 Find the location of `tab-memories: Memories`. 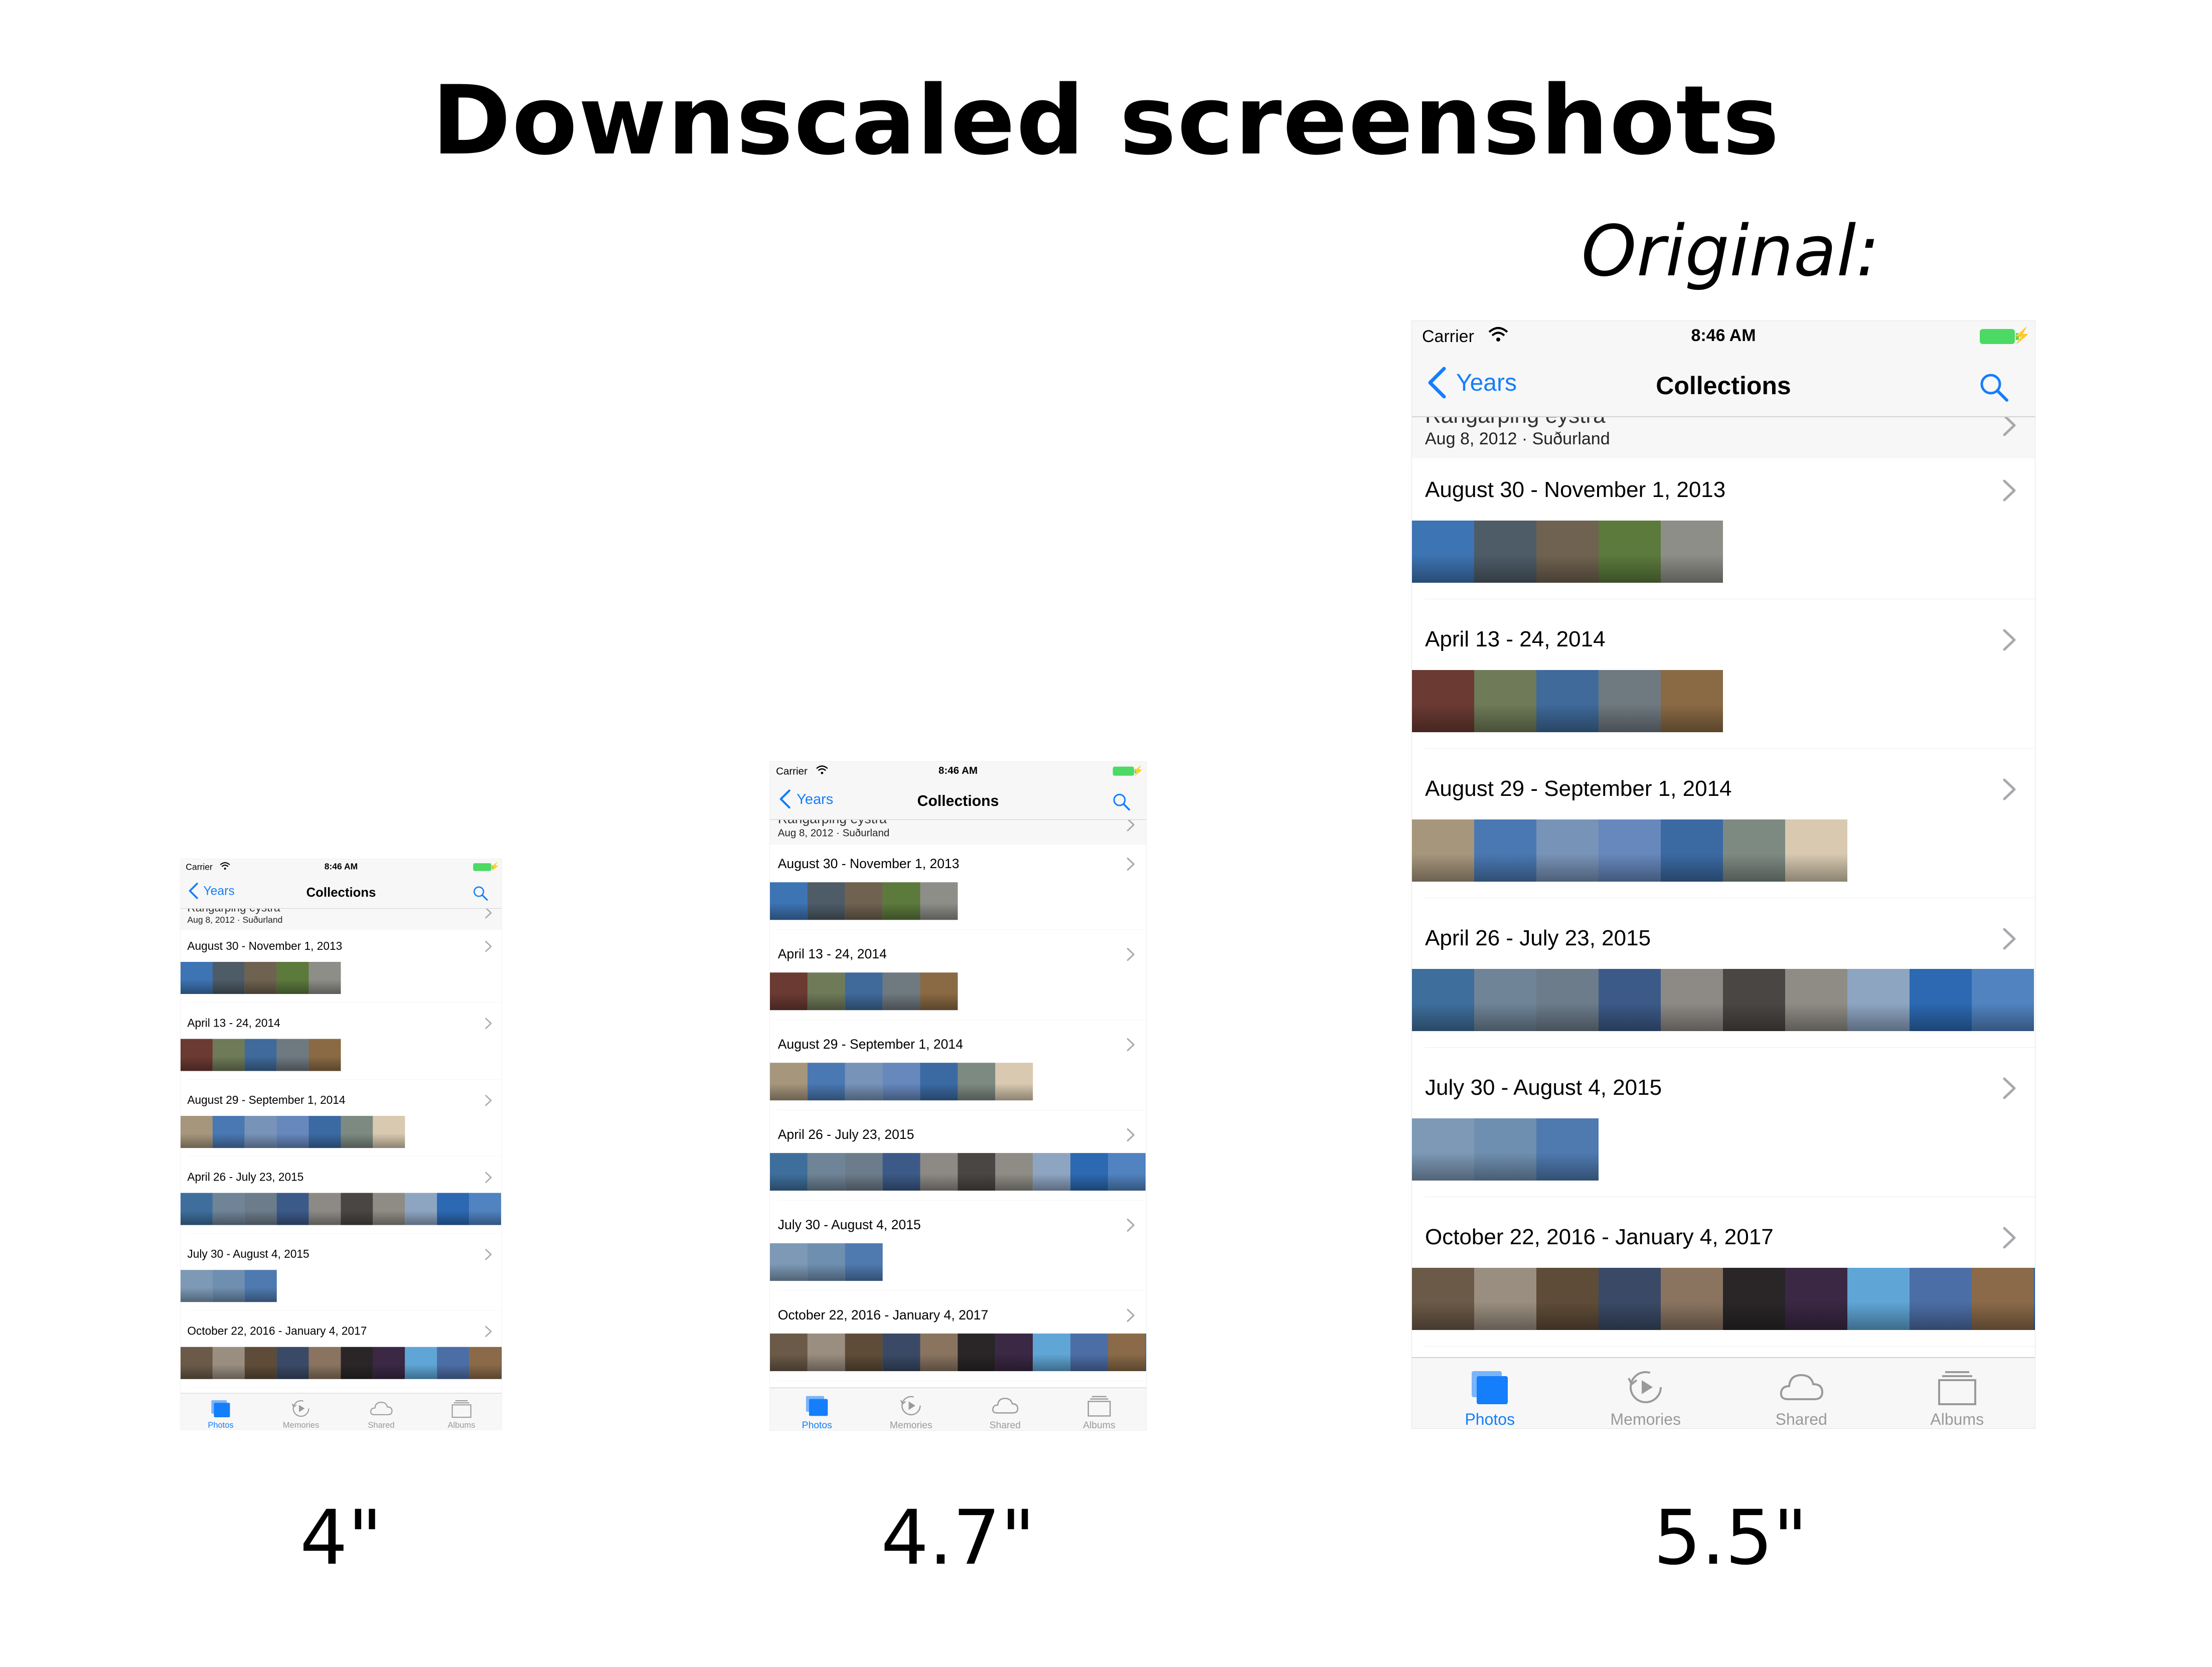

tab-memories: Memories is located at coordinates (911, 1409).